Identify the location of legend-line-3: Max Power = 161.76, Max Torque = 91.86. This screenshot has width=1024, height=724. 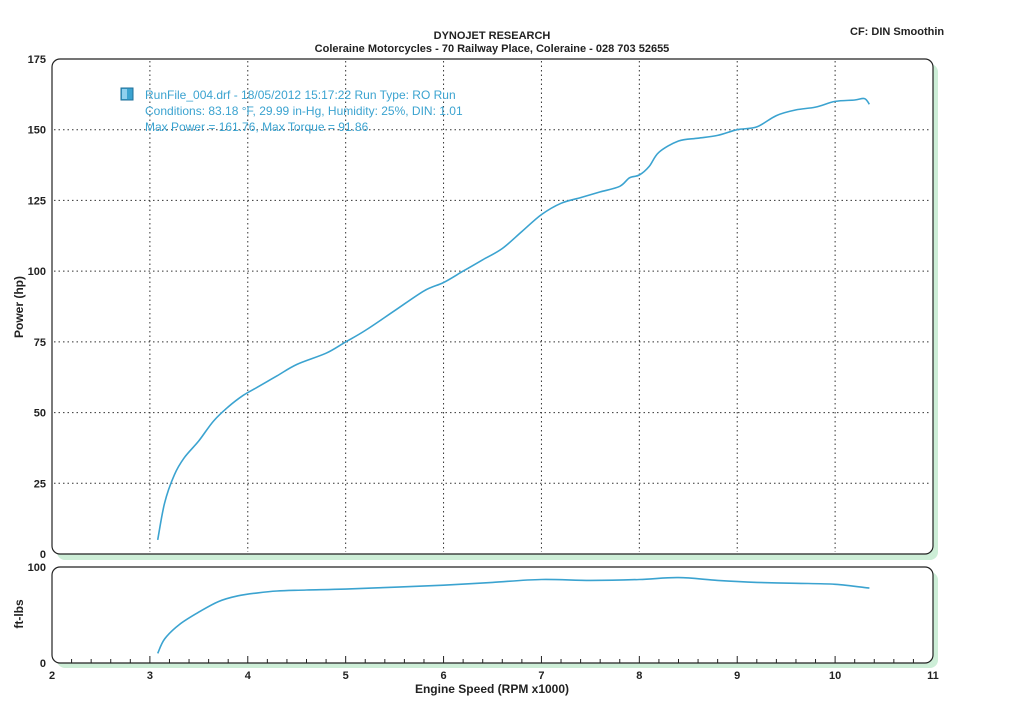
(257, 127).